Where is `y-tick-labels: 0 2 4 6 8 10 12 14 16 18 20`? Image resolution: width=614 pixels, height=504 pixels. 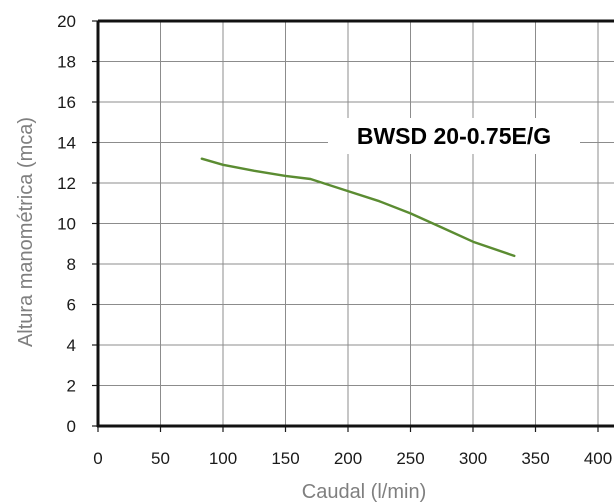
y-tick-labels: 0 2 4 6 8 10 12 14 16 18 20 is located at coordinates (66, 224).